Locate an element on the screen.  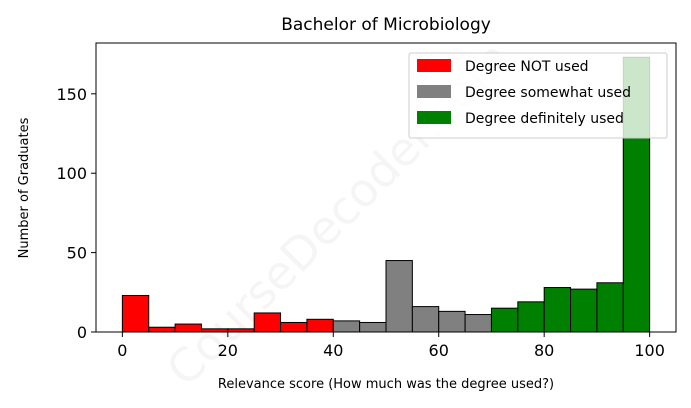
legend-swatch-not is located at coordinates (434, 65).